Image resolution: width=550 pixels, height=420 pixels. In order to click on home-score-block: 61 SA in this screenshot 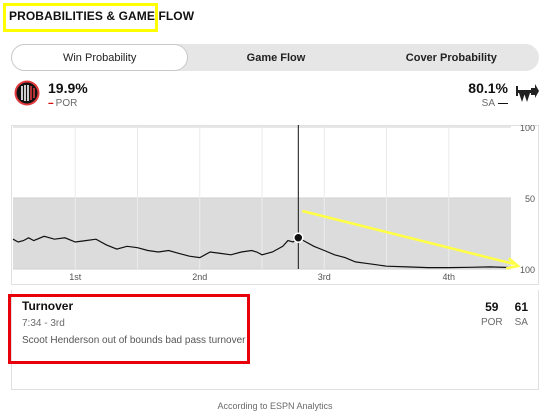, I will do `click(521, 314)`.